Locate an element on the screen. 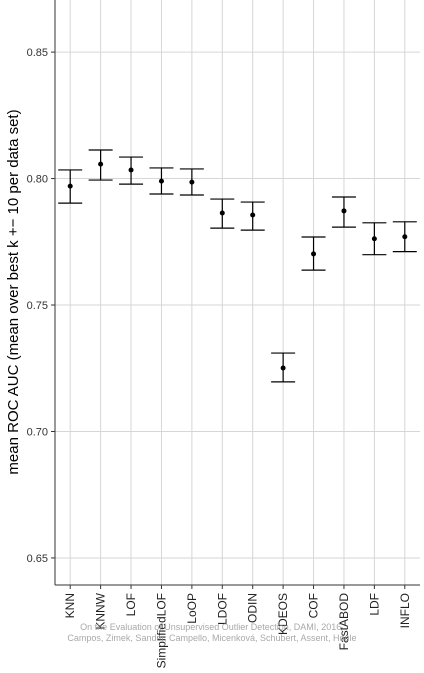 This screenshot has height=673, width=424. y-tick-label: 0.75 is located at coordinates (37, 306).